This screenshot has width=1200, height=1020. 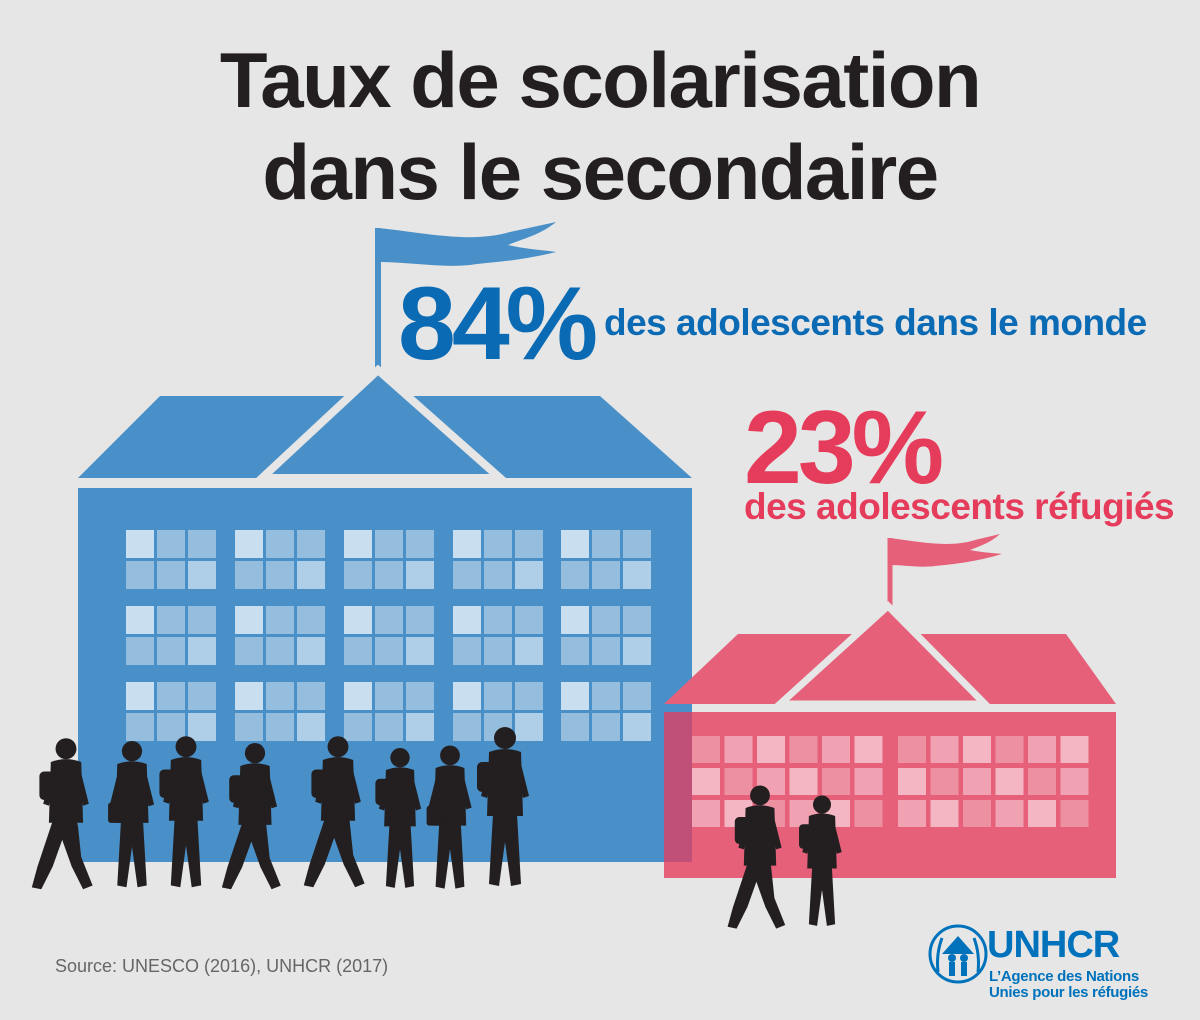 I want to click on world-label: des adolescents dans le monde, so click(x=875, y=322).